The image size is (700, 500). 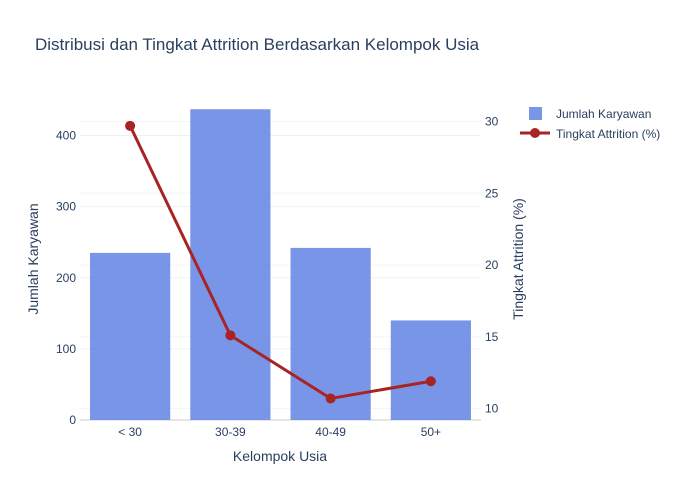 What do you see at coordinates (492, 409) in the screenshot?
I see `y2-tick-label: 10` at bounding box center [492, 409].